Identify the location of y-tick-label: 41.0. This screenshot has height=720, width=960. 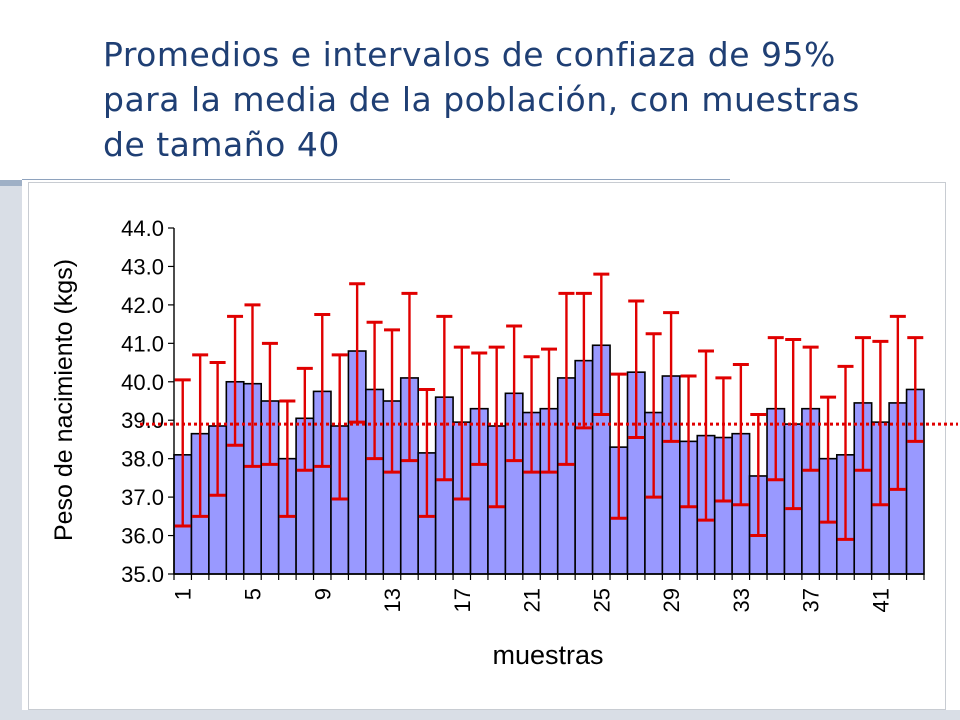
(142, 343).